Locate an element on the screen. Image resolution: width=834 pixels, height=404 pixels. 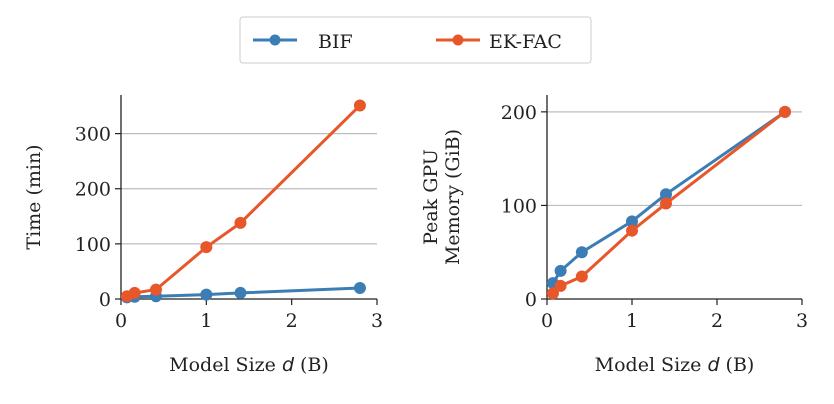
legend: BIF EK-FAC is located at coordinates (415, 40).